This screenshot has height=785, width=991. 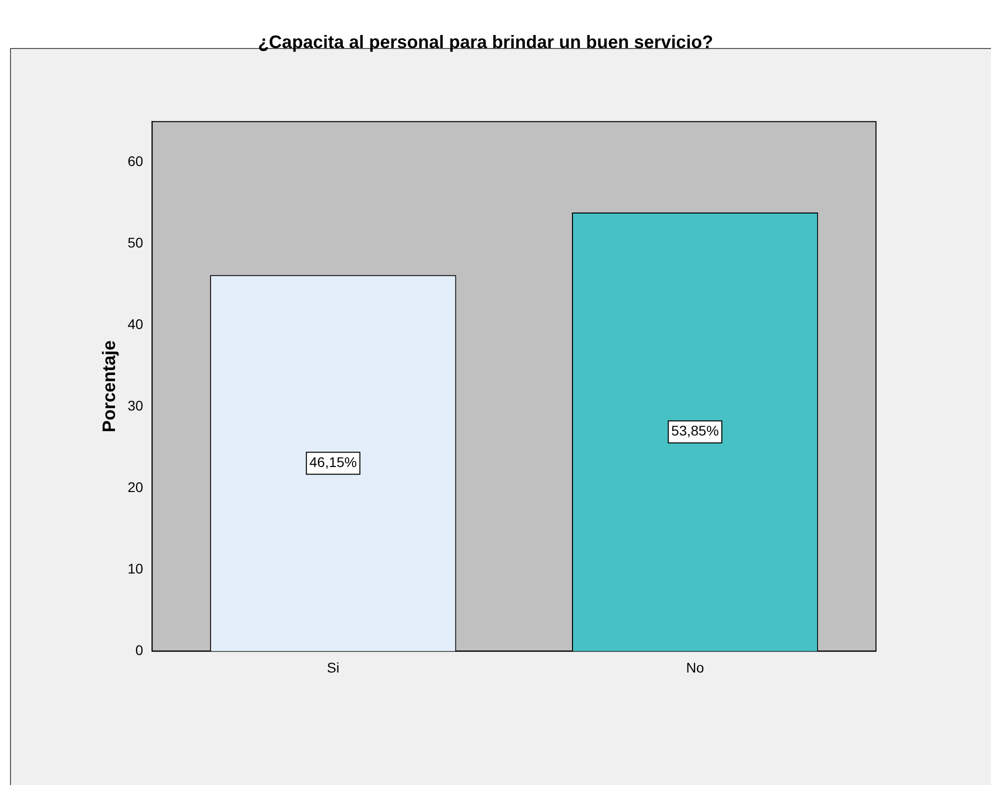 What do you see at coordinates (108, 386) in the screenshot?
I see `y-axis-title: Porcentaje` at bounding box center [108, 386].